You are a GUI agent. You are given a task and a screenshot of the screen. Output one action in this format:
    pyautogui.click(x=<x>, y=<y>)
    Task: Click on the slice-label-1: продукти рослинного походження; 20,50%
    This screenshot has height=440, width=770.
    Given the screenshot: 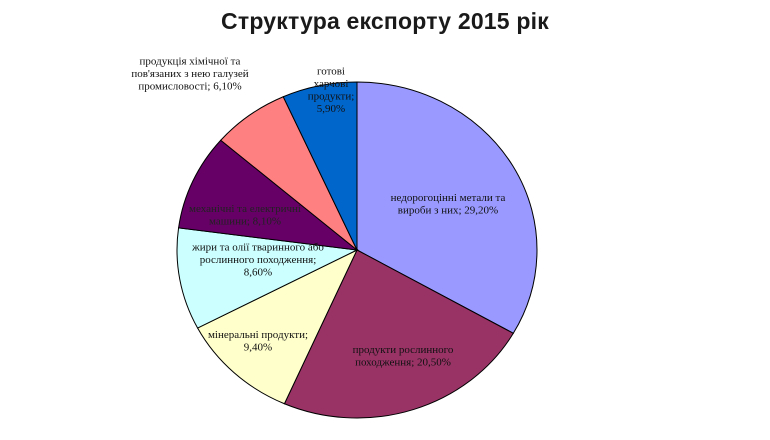 What is the action you would take?
    pyautogui.click(x=403, y=356)
    